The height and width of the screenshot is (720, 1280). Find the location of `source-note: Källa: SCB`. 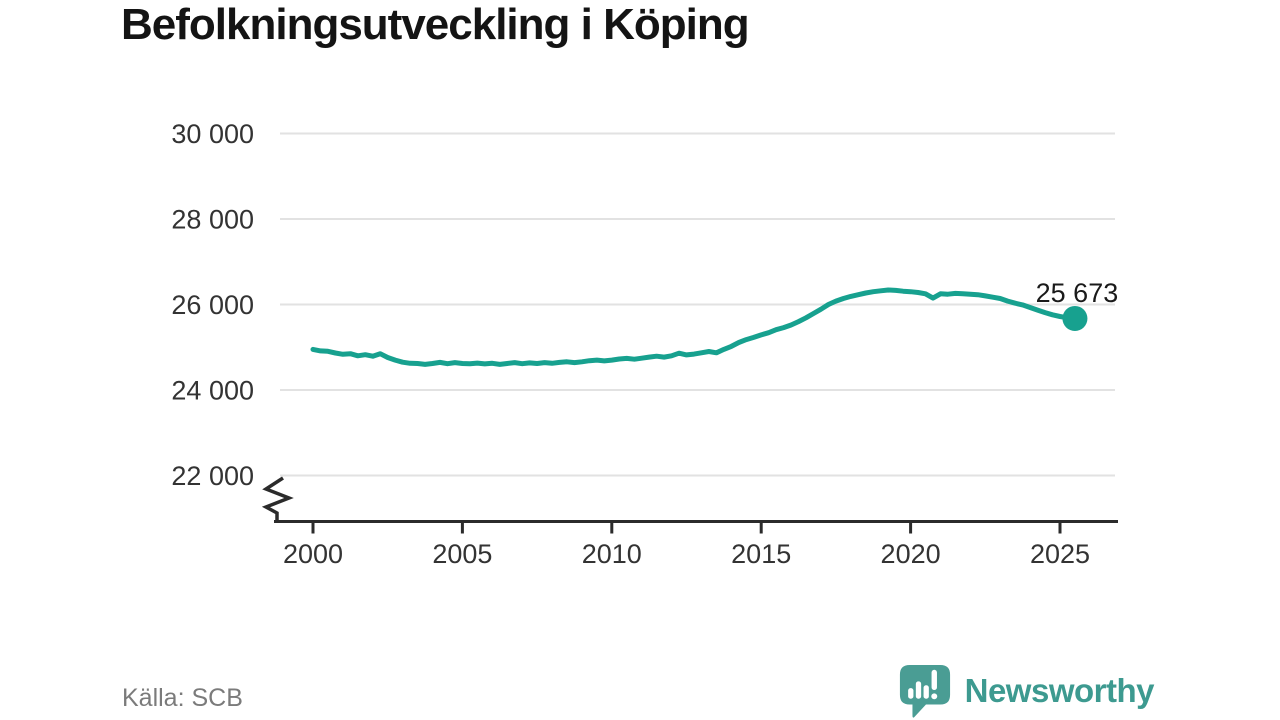

source-note: Källa: SCB is located at coordinates (182, 698).